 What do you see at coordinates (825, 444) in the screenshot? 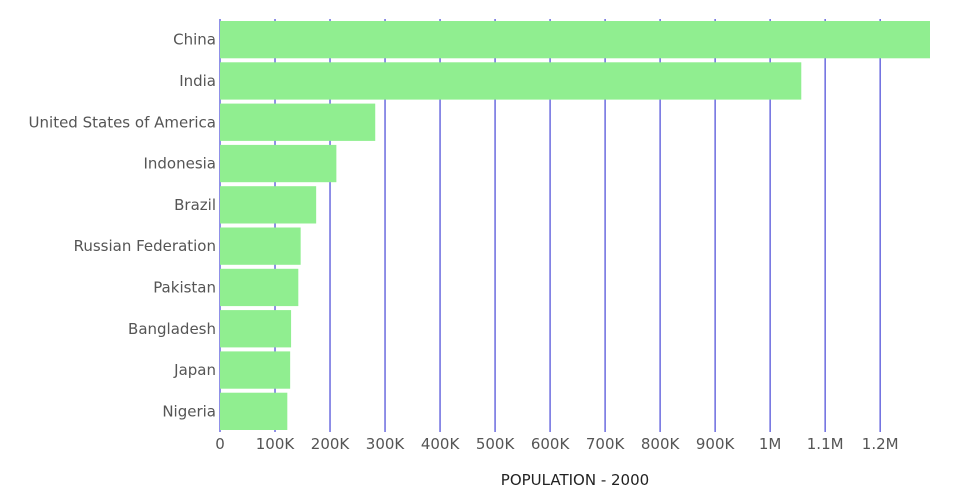
I see `x-tick-label: 1.1M` at bounding box center [825, 444].